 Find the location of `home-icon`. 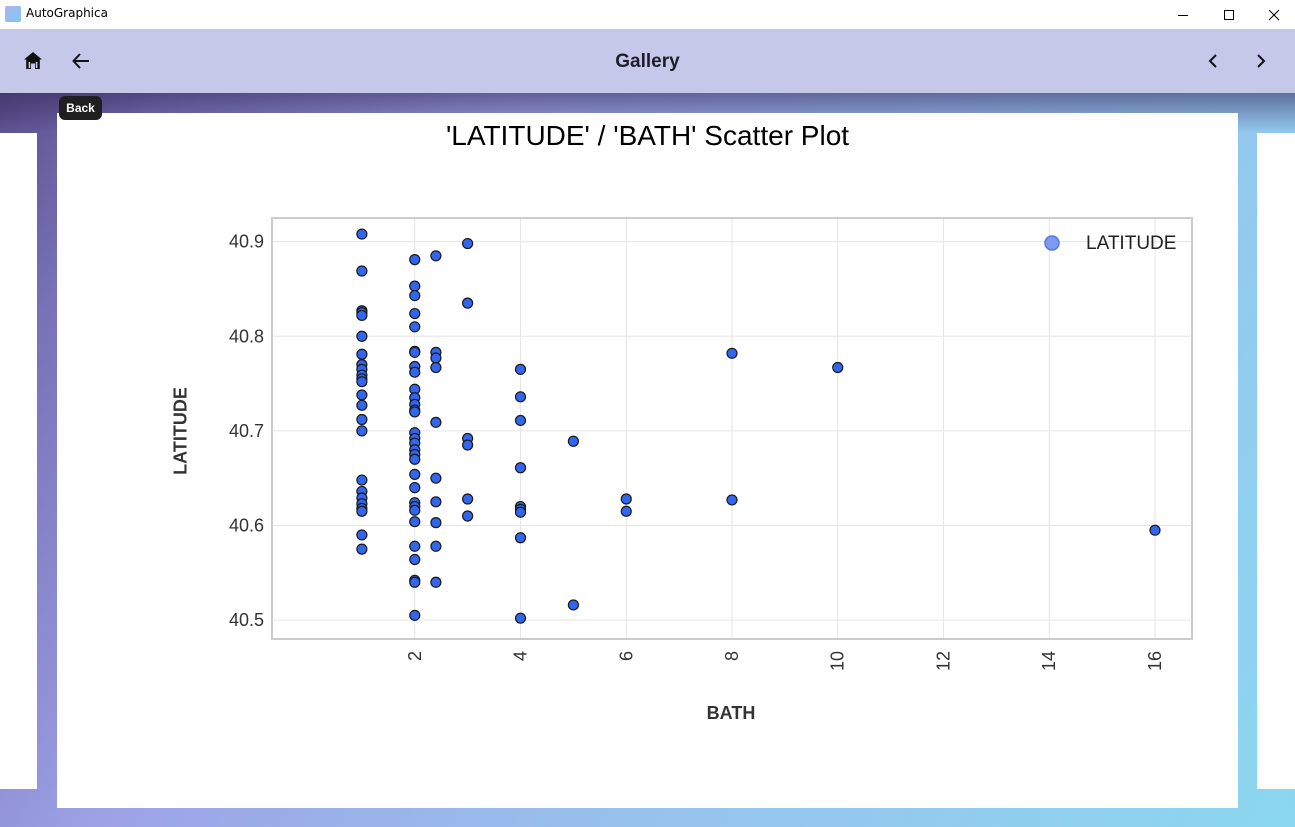

home-icon is located at coordinates (33, 60).